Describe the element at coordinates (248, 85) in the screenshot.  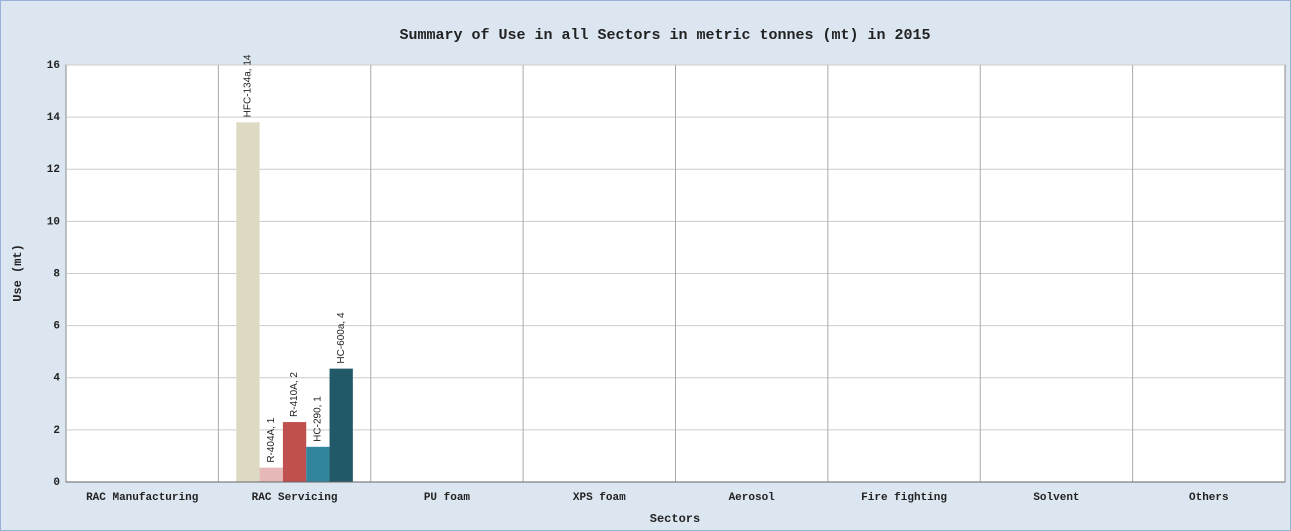
I see `data-label: HFC-134a, 14` at that location.